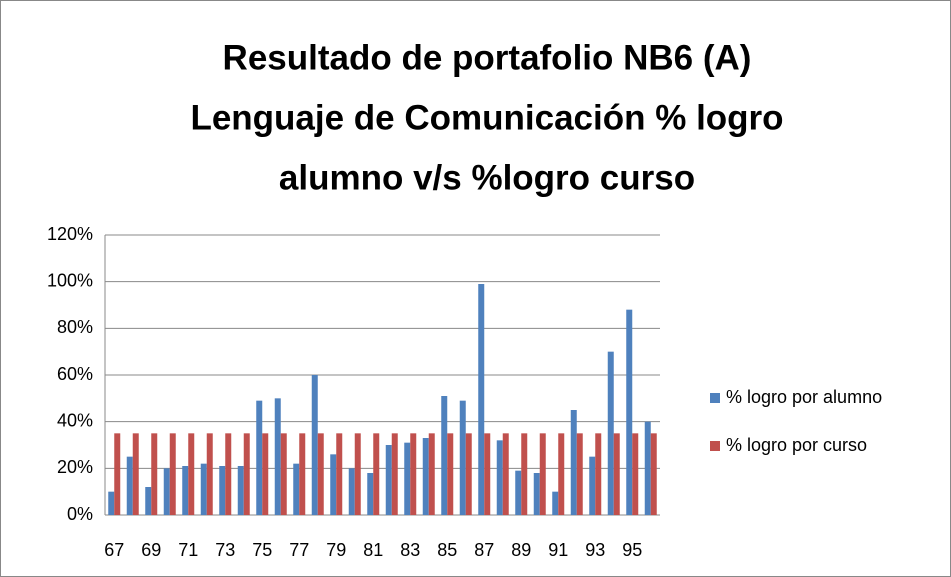  What do you see at coordinates (70, 234) in the screenshot?
I see `y-tick-label: 120%` at bounding box center [70, 234].